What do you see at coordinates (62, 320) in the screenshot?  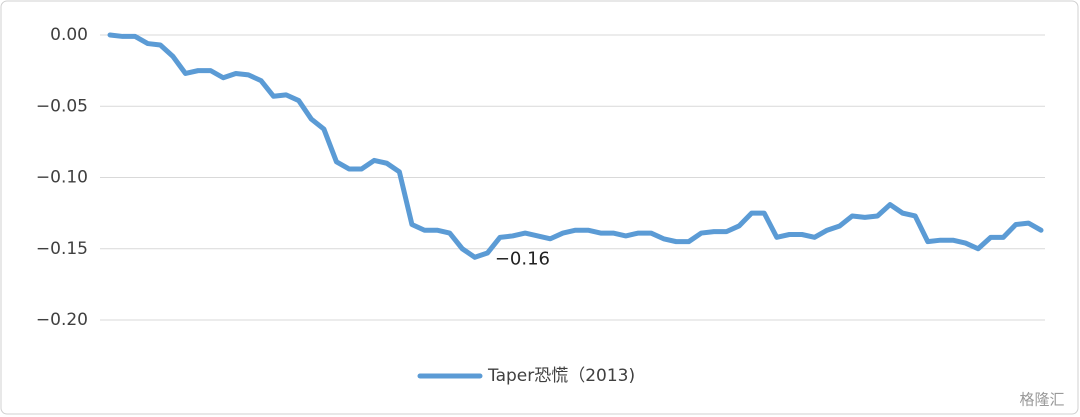 I see `y-tick-label: −0.20` at bounding box center [62, 320].